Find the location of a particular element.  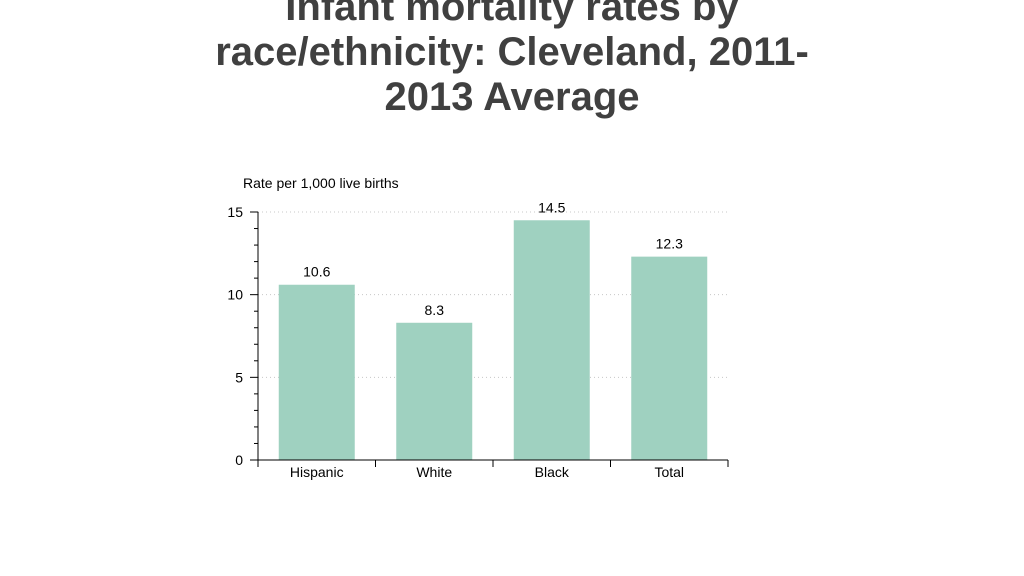

bar-black is located at coordinates (551, 340).